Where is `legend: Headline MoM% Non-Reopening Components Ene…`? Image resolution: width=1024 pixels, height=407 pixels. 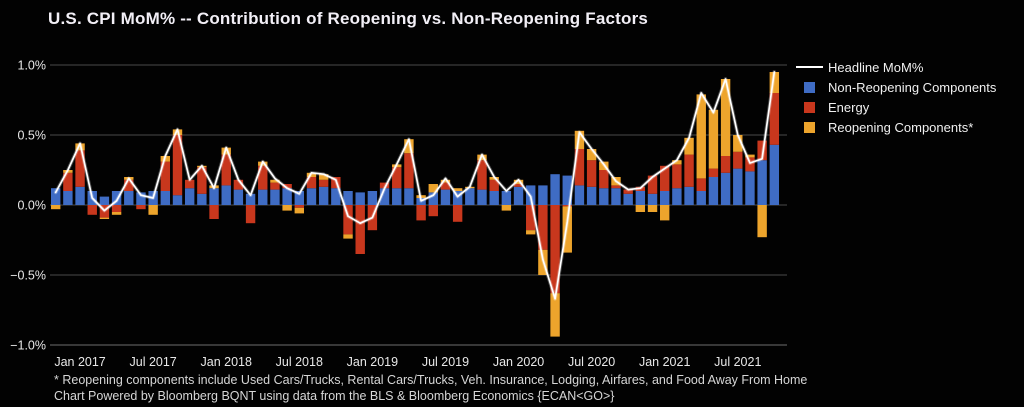
legend: Headline MoM% Non-Reopening Components Ene… is located at coordinates (896, 97).